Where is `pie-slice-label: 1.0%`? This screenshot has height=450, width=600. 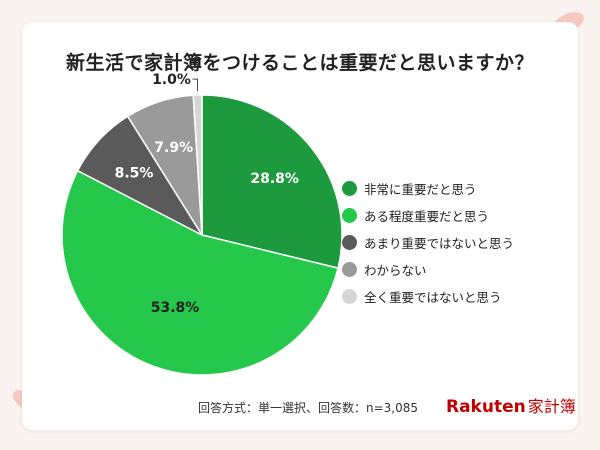 pie-slice-label: 1.0% is located at coordinates (171, 80).